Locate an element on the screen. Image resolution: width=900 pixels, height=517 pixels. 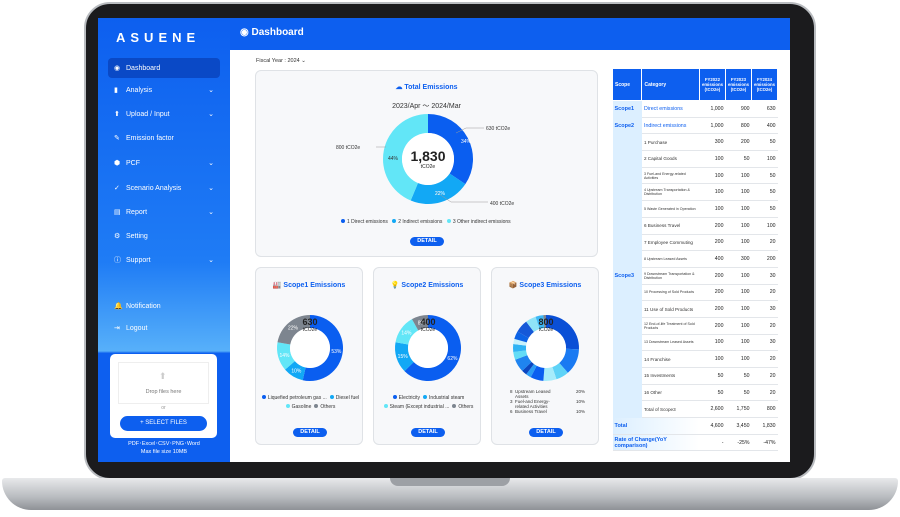
chevron-down-icon: ⌄ is located at coordinates (211, 90).